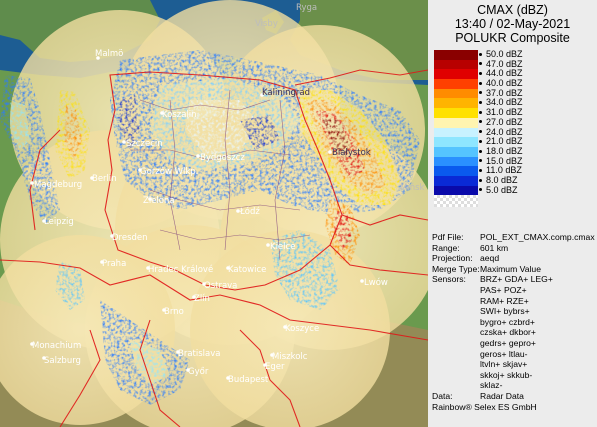  I want to click on legend-row: 50.0 dBZ, so click(513, 54).